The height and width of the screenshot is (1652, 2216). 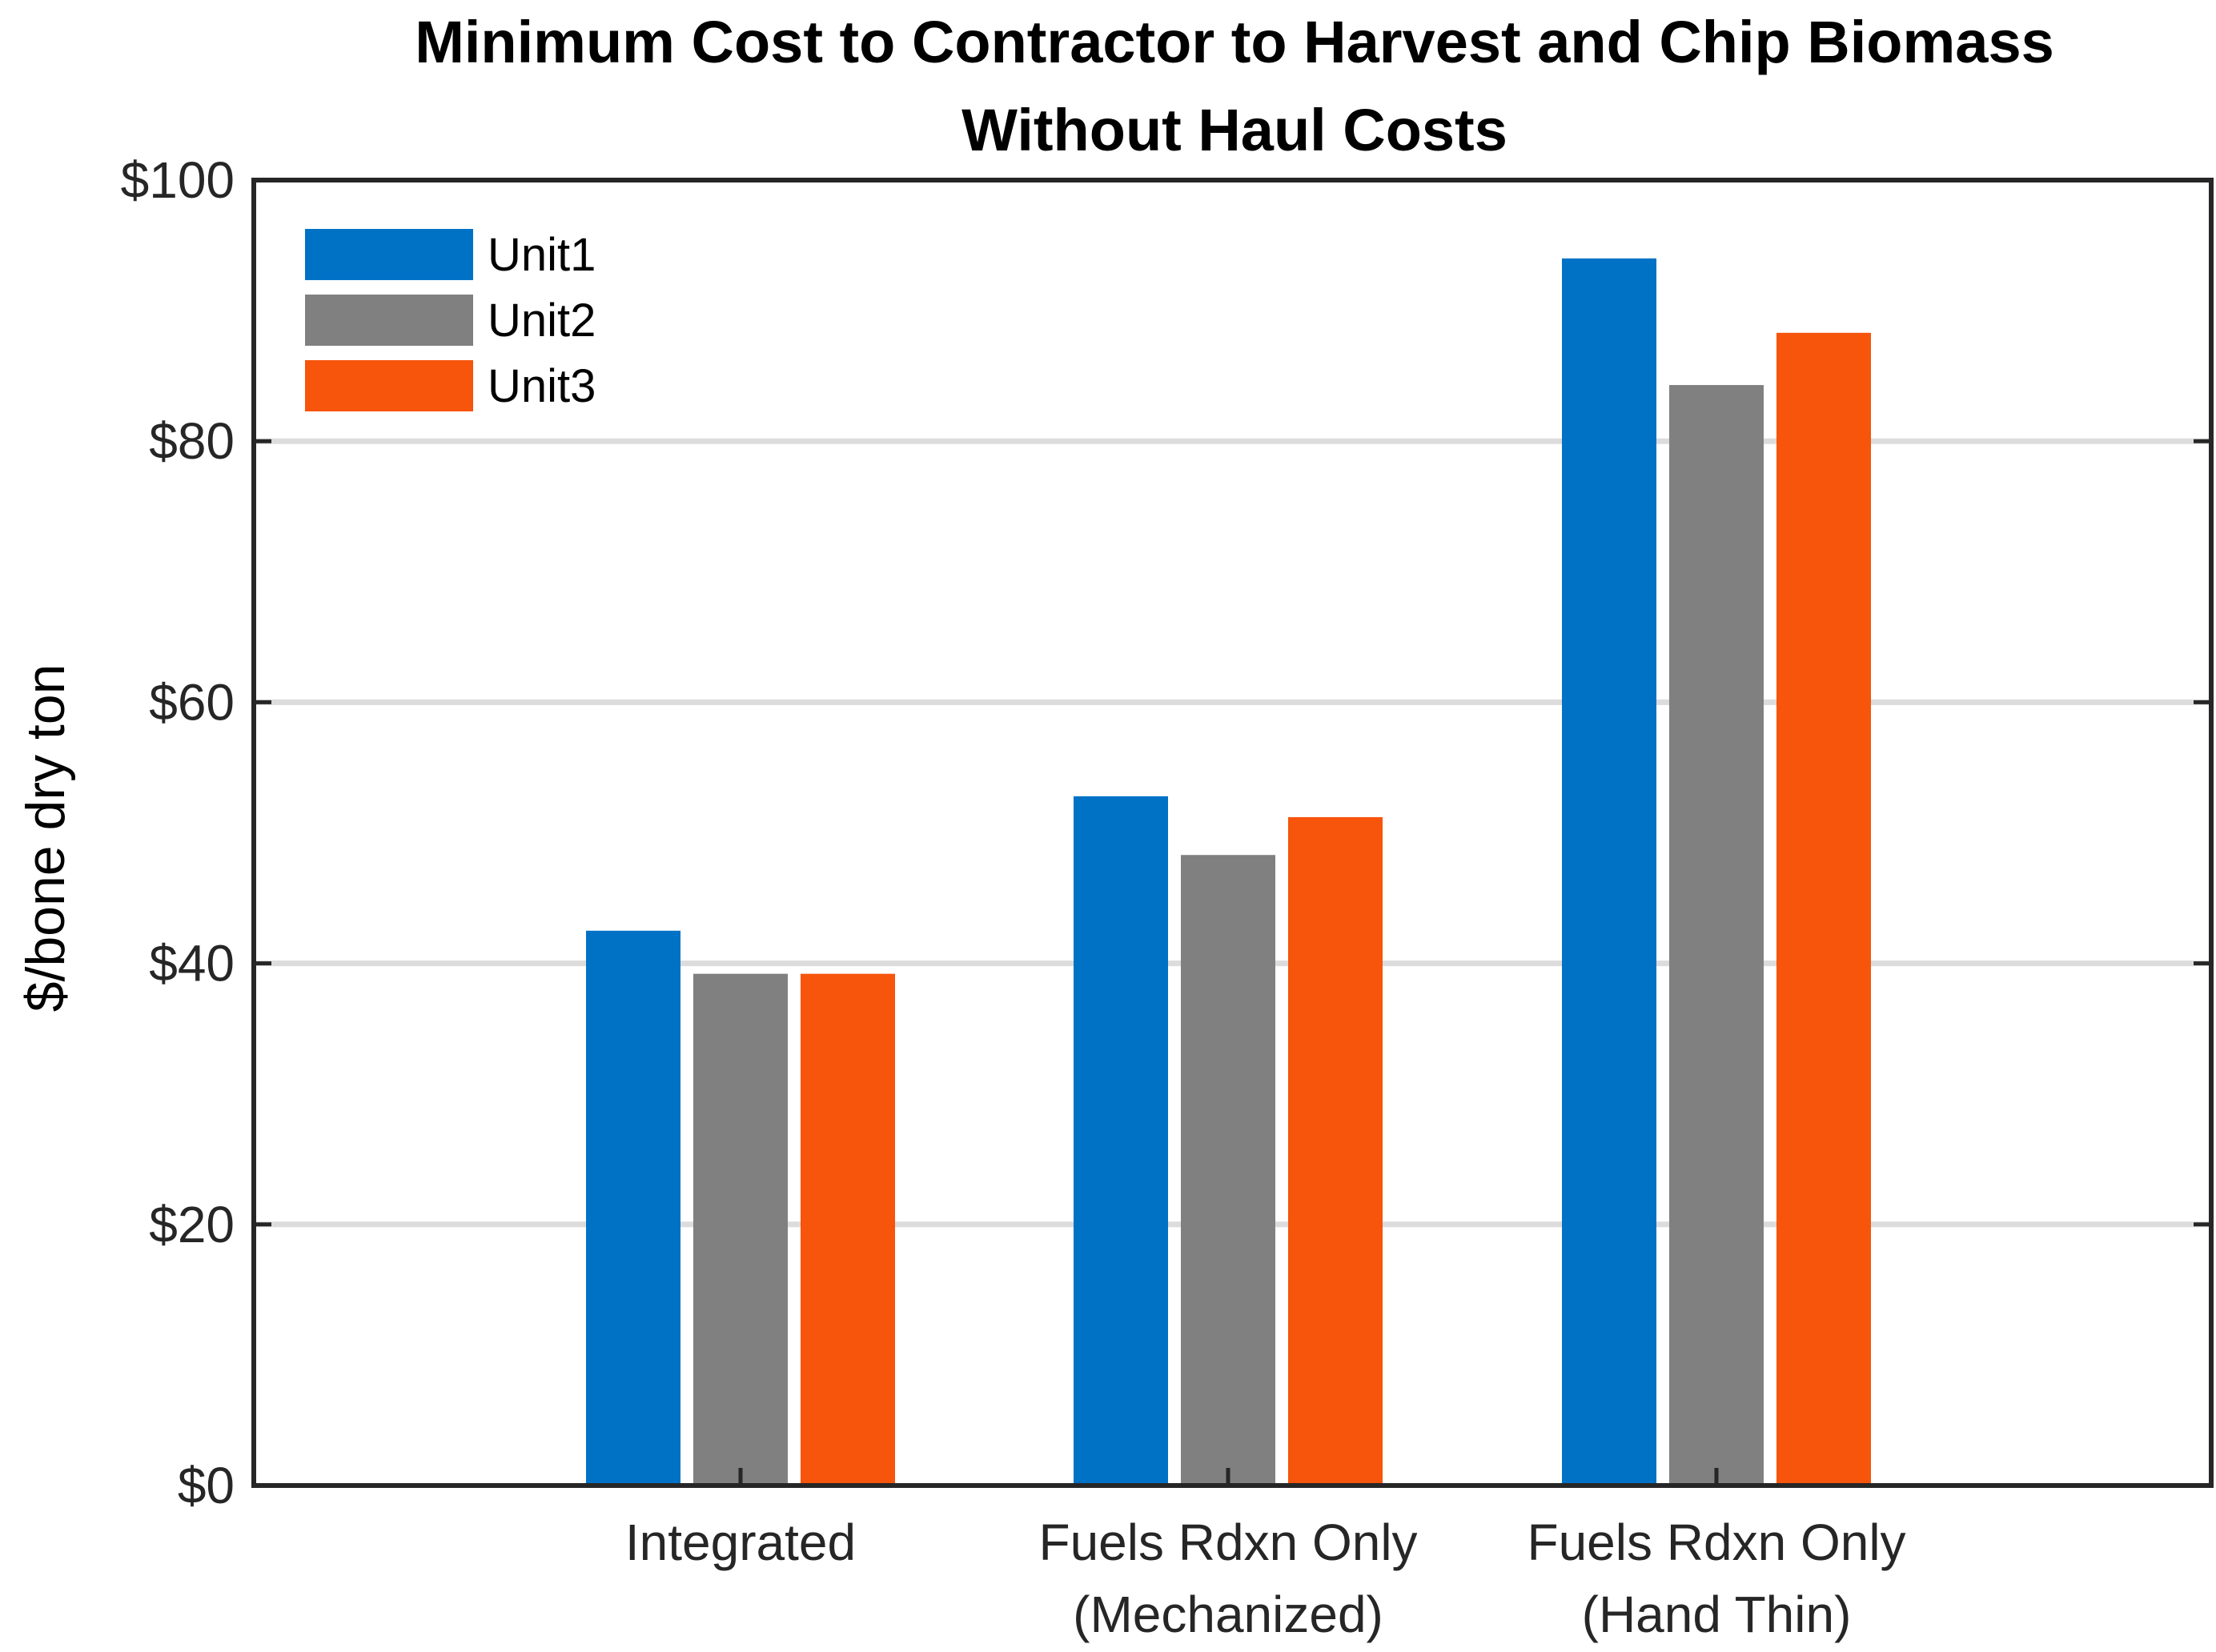 I want to click on legend-label-unit3: Unit3, so click(x=542, y=386).